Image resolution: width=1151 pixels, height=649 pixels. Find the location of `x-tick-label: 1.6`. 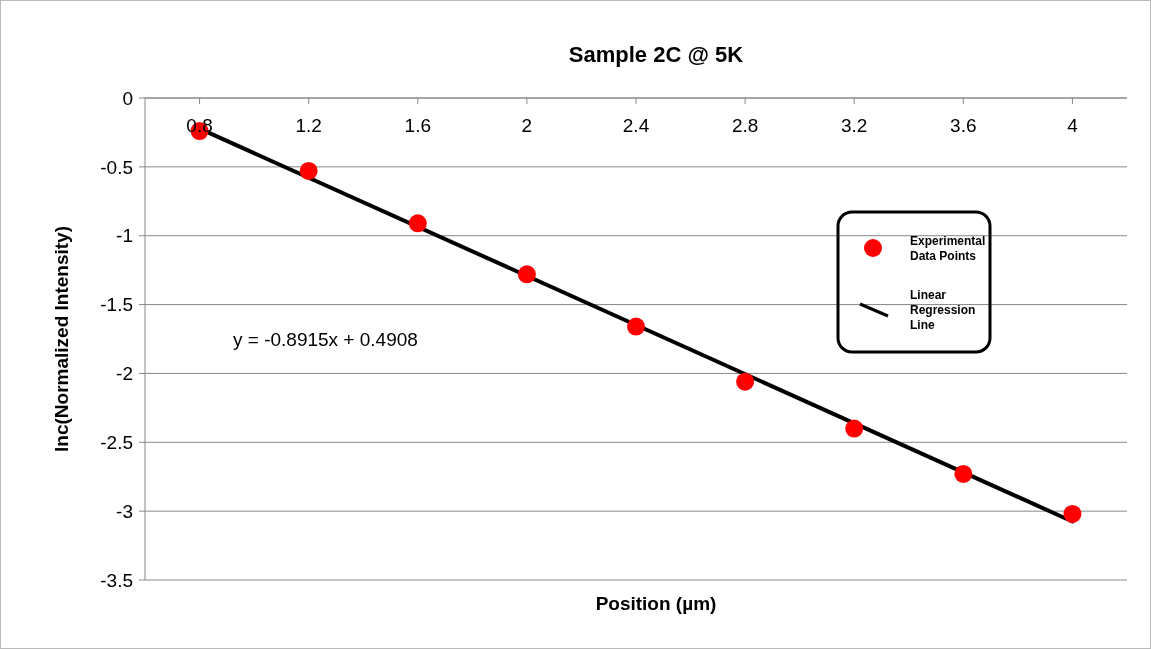

x-tick-label: 1.6 is located at coordinates (417, 125).